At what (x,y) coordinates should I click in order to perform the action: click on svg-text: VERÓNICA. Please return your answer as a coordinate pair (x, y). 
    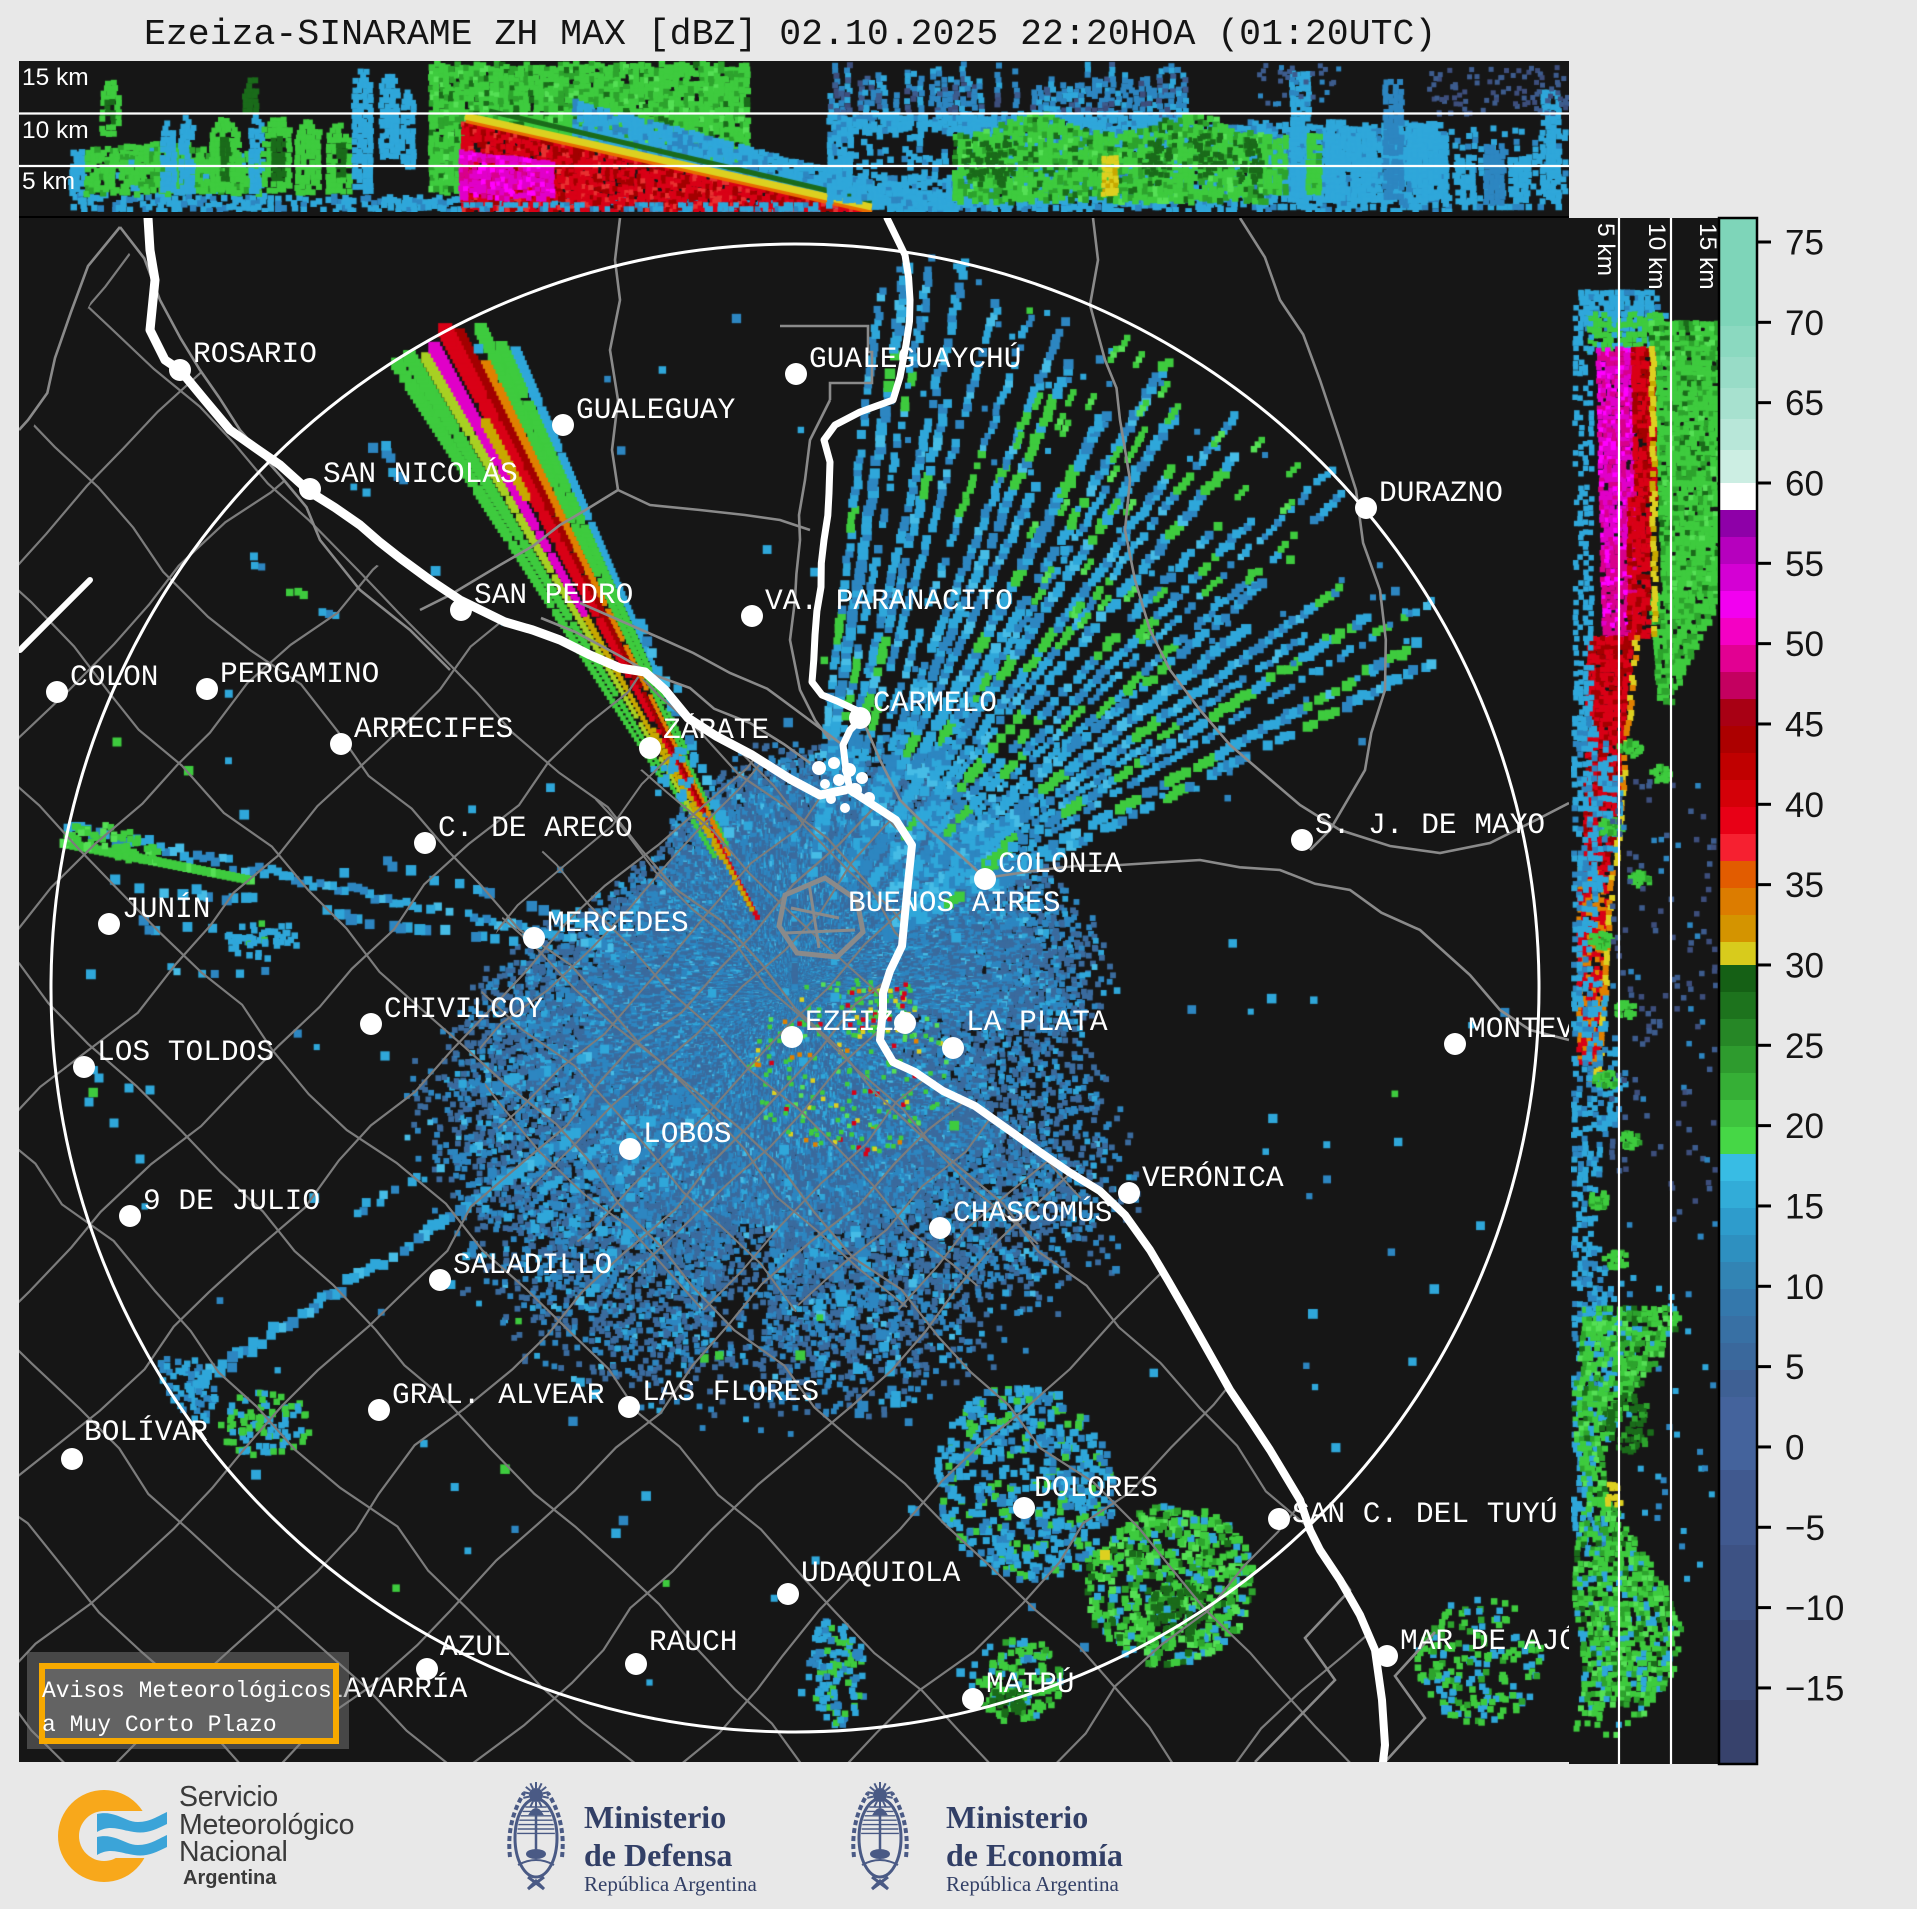
    Looking at the image, I should click on (1213, 1178).